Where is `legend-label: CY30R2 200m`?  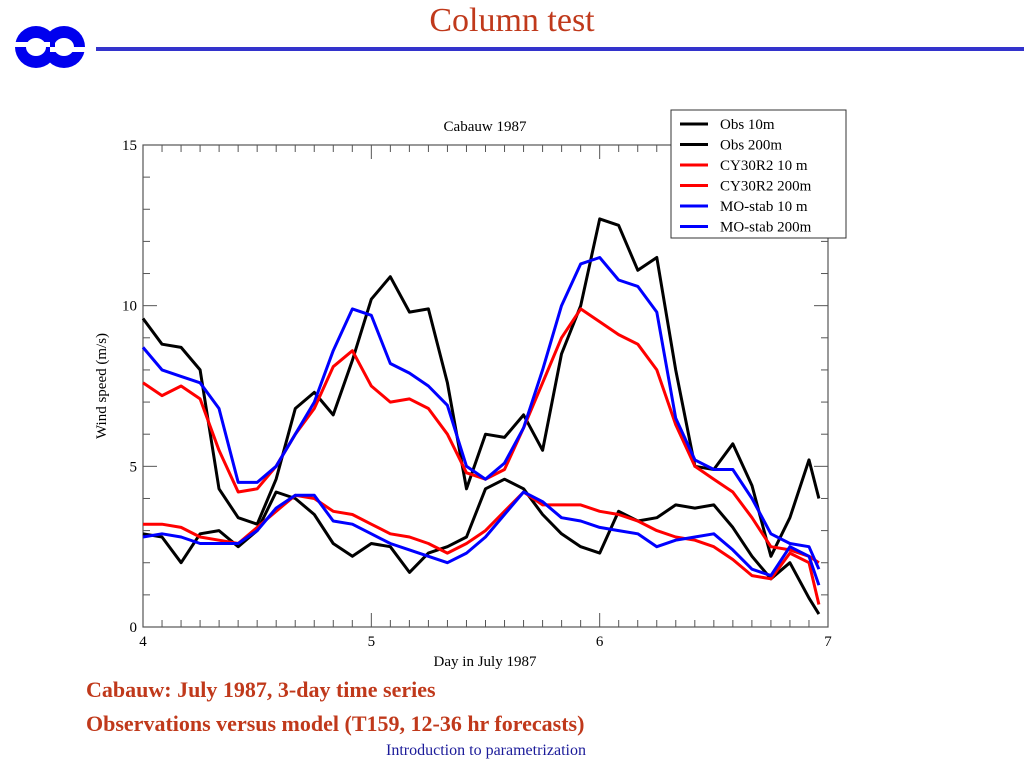
legend-label: CY30R2 200m is located at coordinates (766, 187).